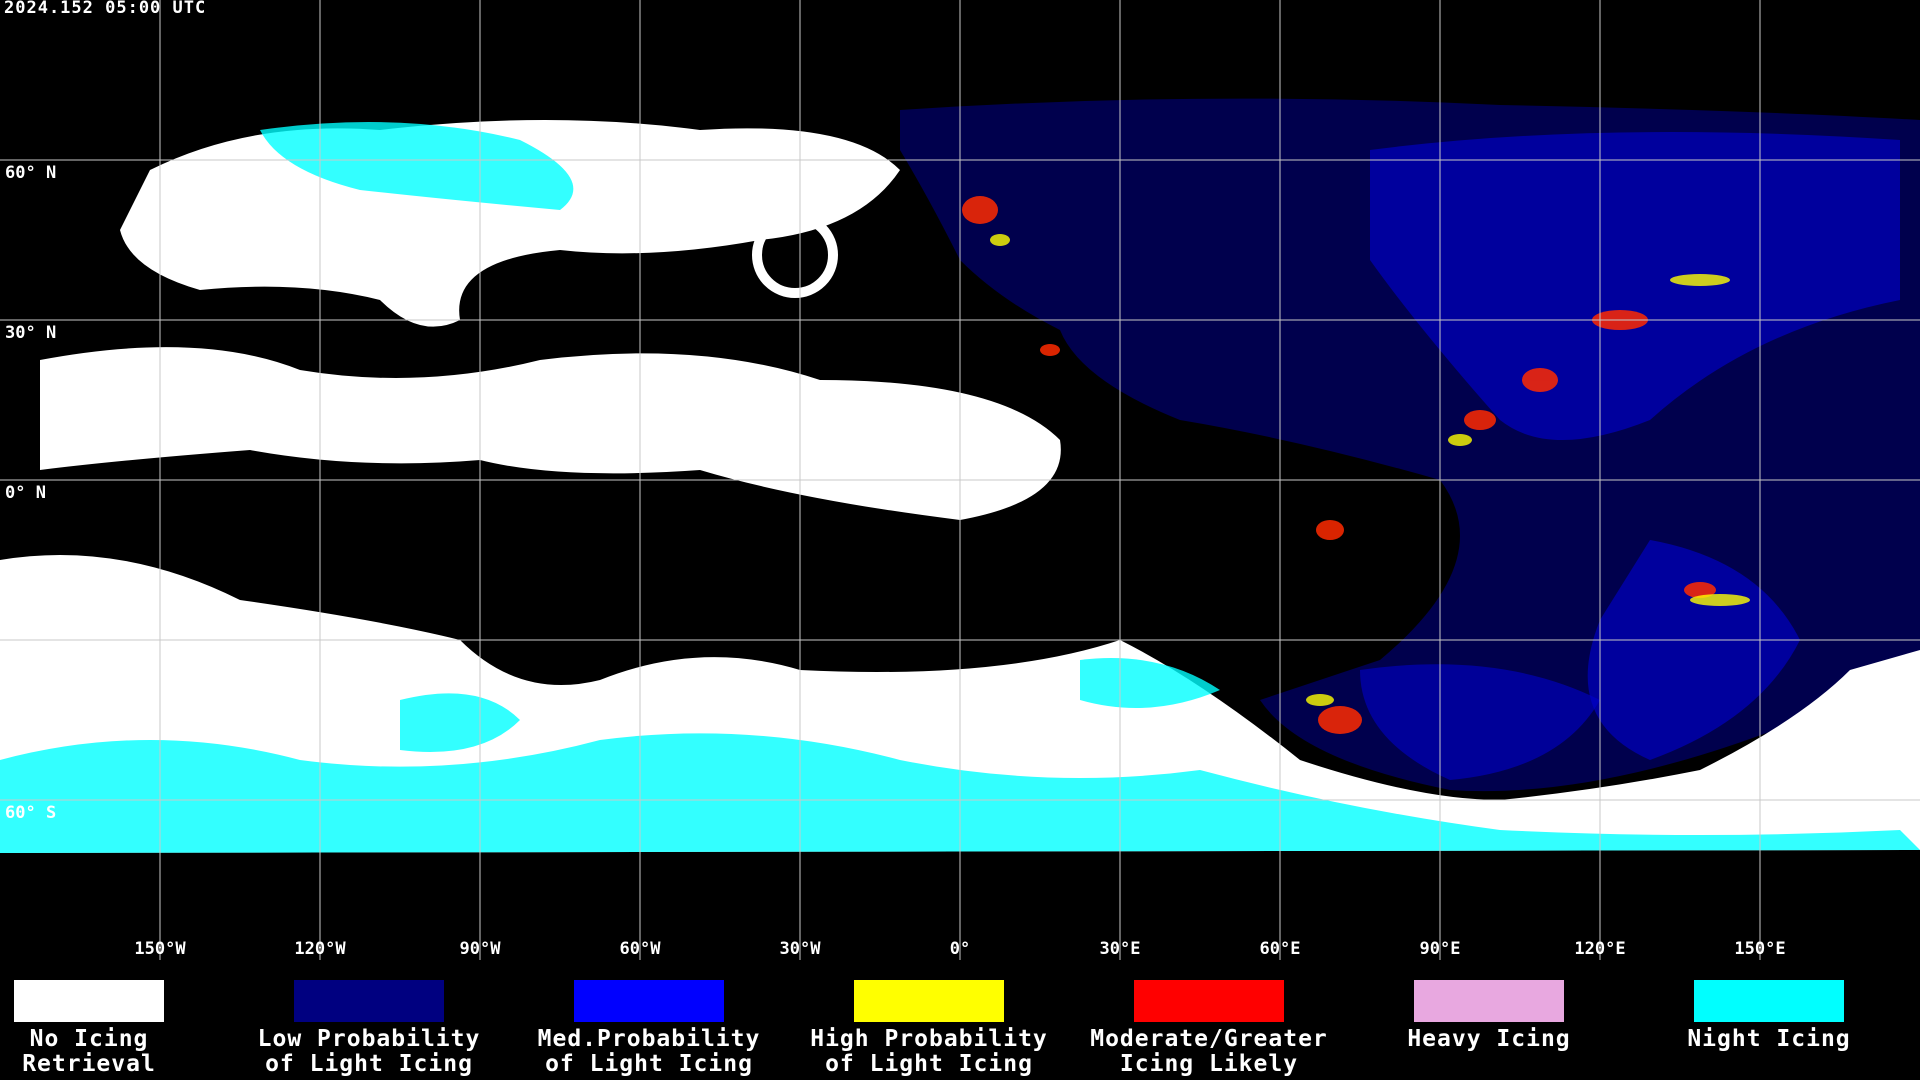  What do you see at coordinates (89, 1039) in the screenshot?
I see `legend-label: No Icing` at bounding box center [89, 1039].